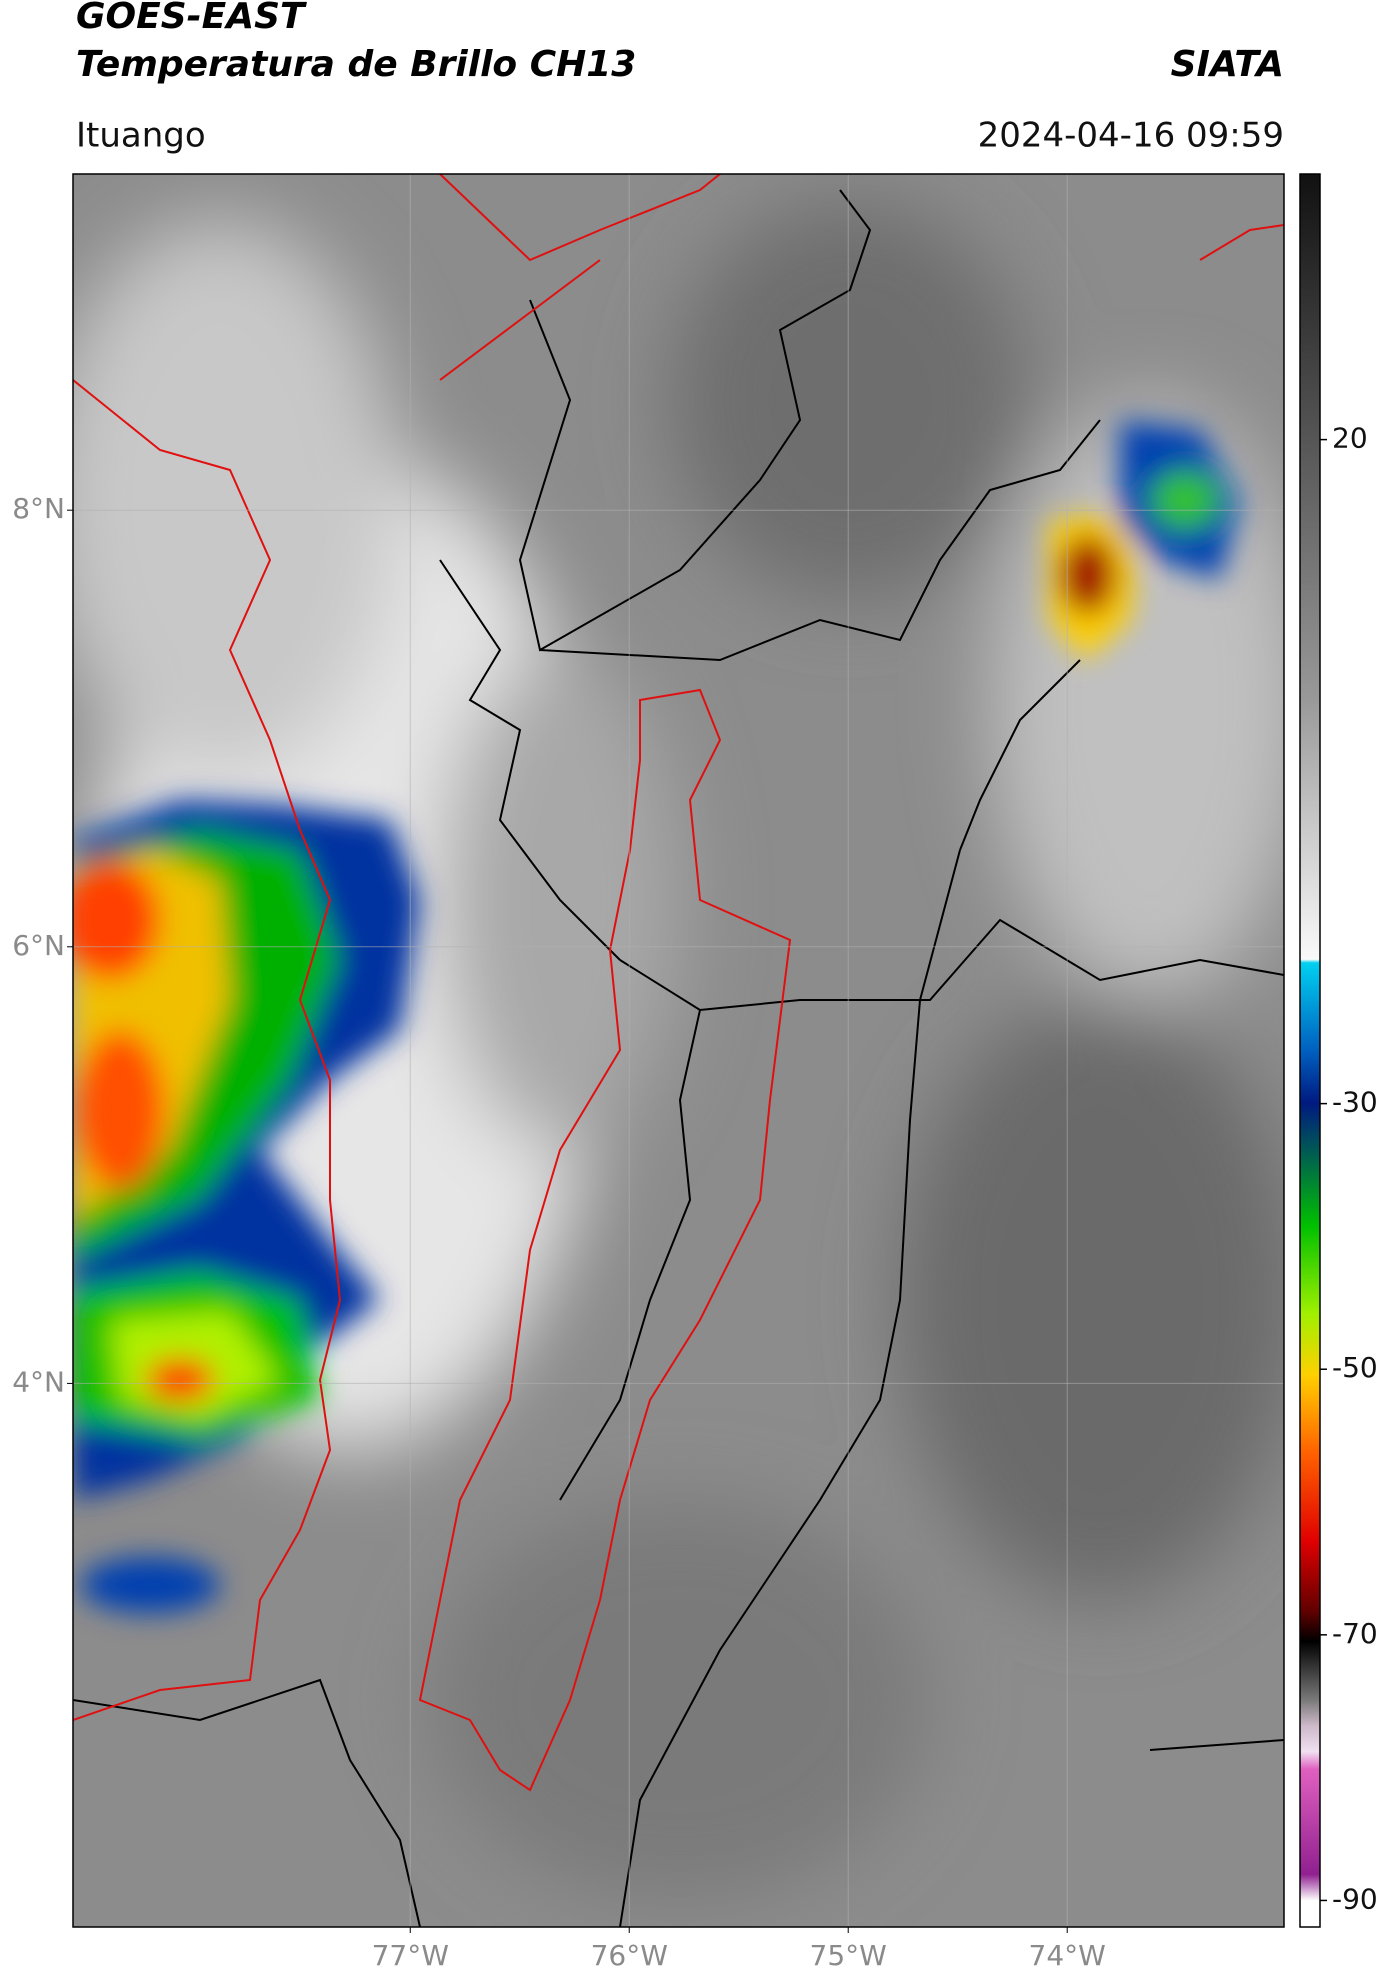 The image size is (1384, 1985). I want to click on colorbar-label: -90, so click(1355, 1898).